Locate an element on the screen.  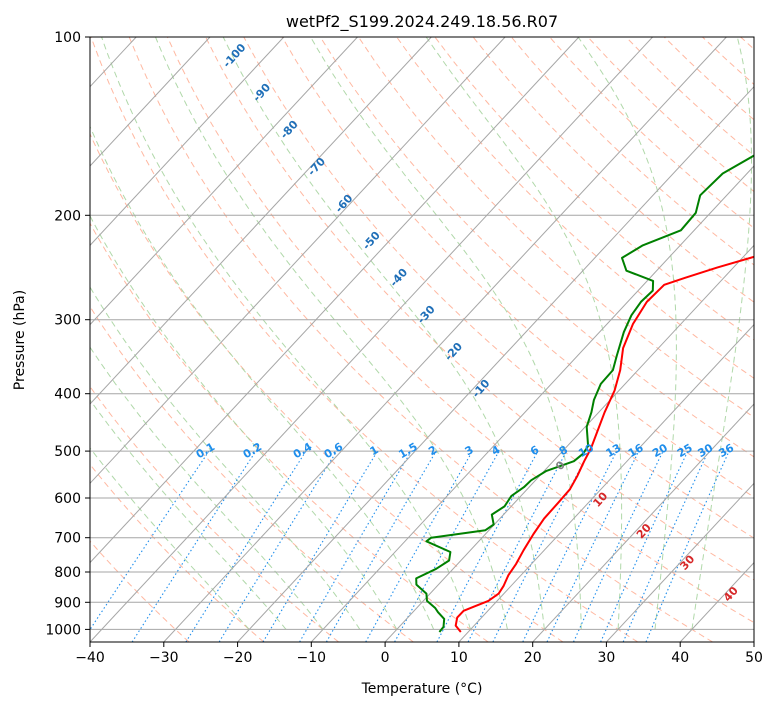
isotherm-label: 40 is located at coordinates (731, 594).